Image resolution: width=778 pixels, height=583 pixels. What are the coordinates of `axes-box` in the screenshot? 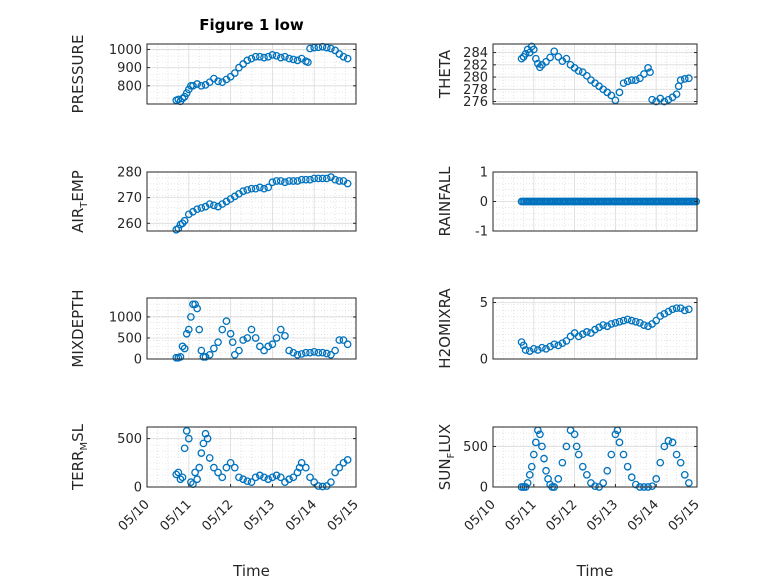 It's located at (595, 74).